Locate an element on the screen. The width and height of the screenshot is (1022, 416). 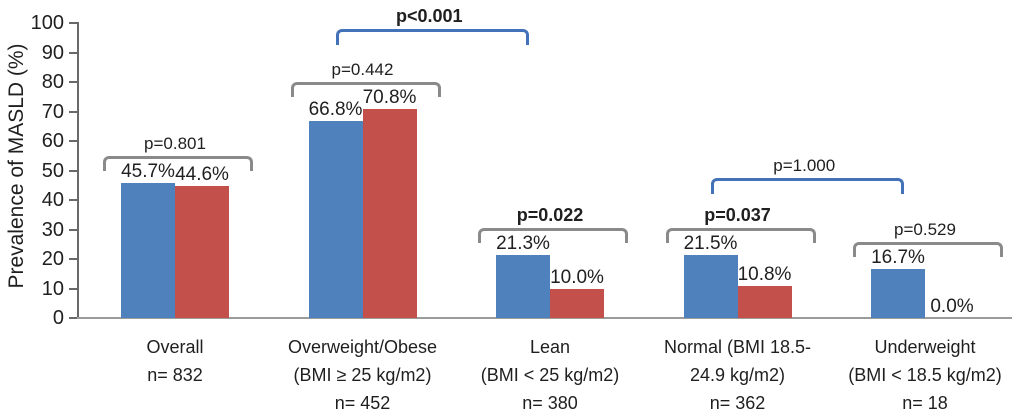
y-tick-label: 0 is located at coordinates (58, 318).